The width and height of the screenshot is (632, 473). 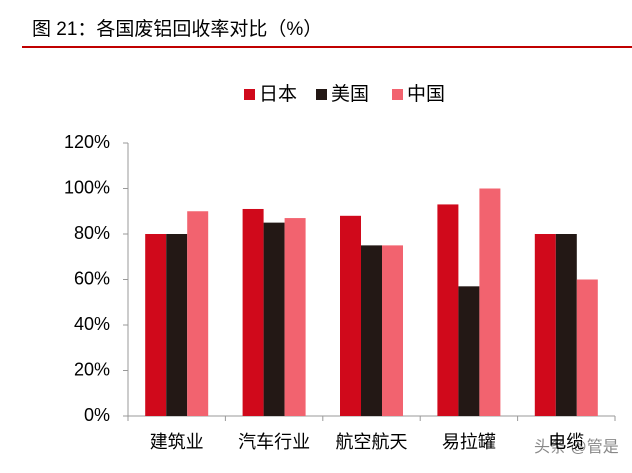 I want to click on legend-label: 中国, so click(x=426, y=94).